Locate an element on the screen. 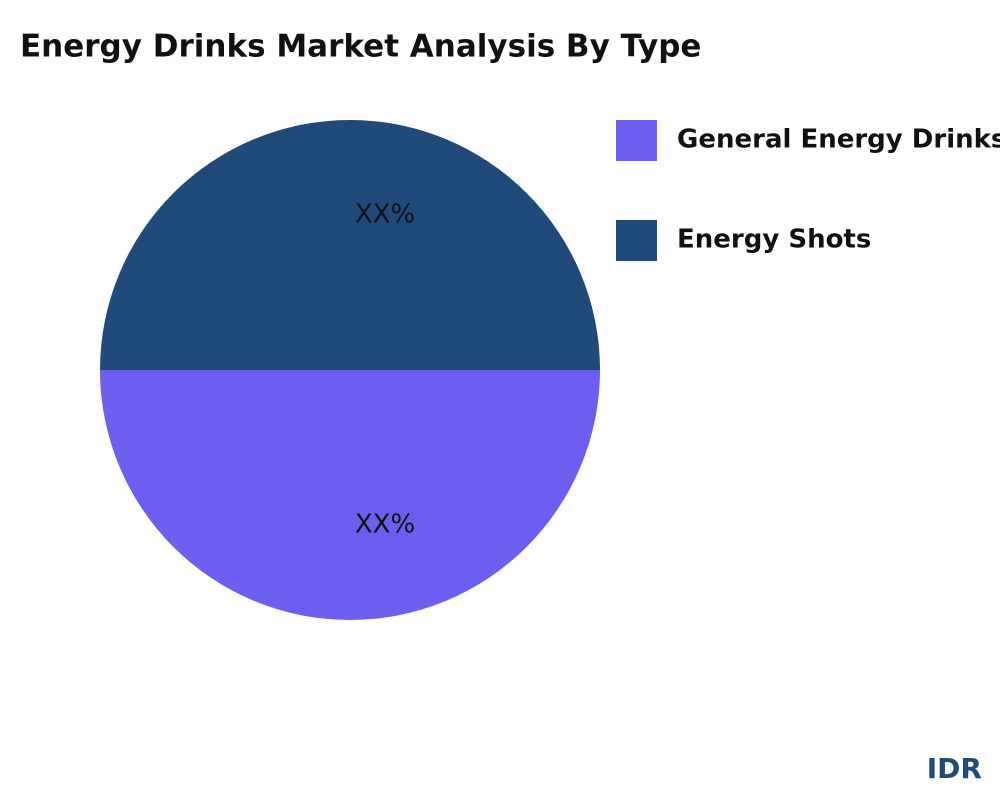  watermark: IDR is located at coordinates (954, 768).